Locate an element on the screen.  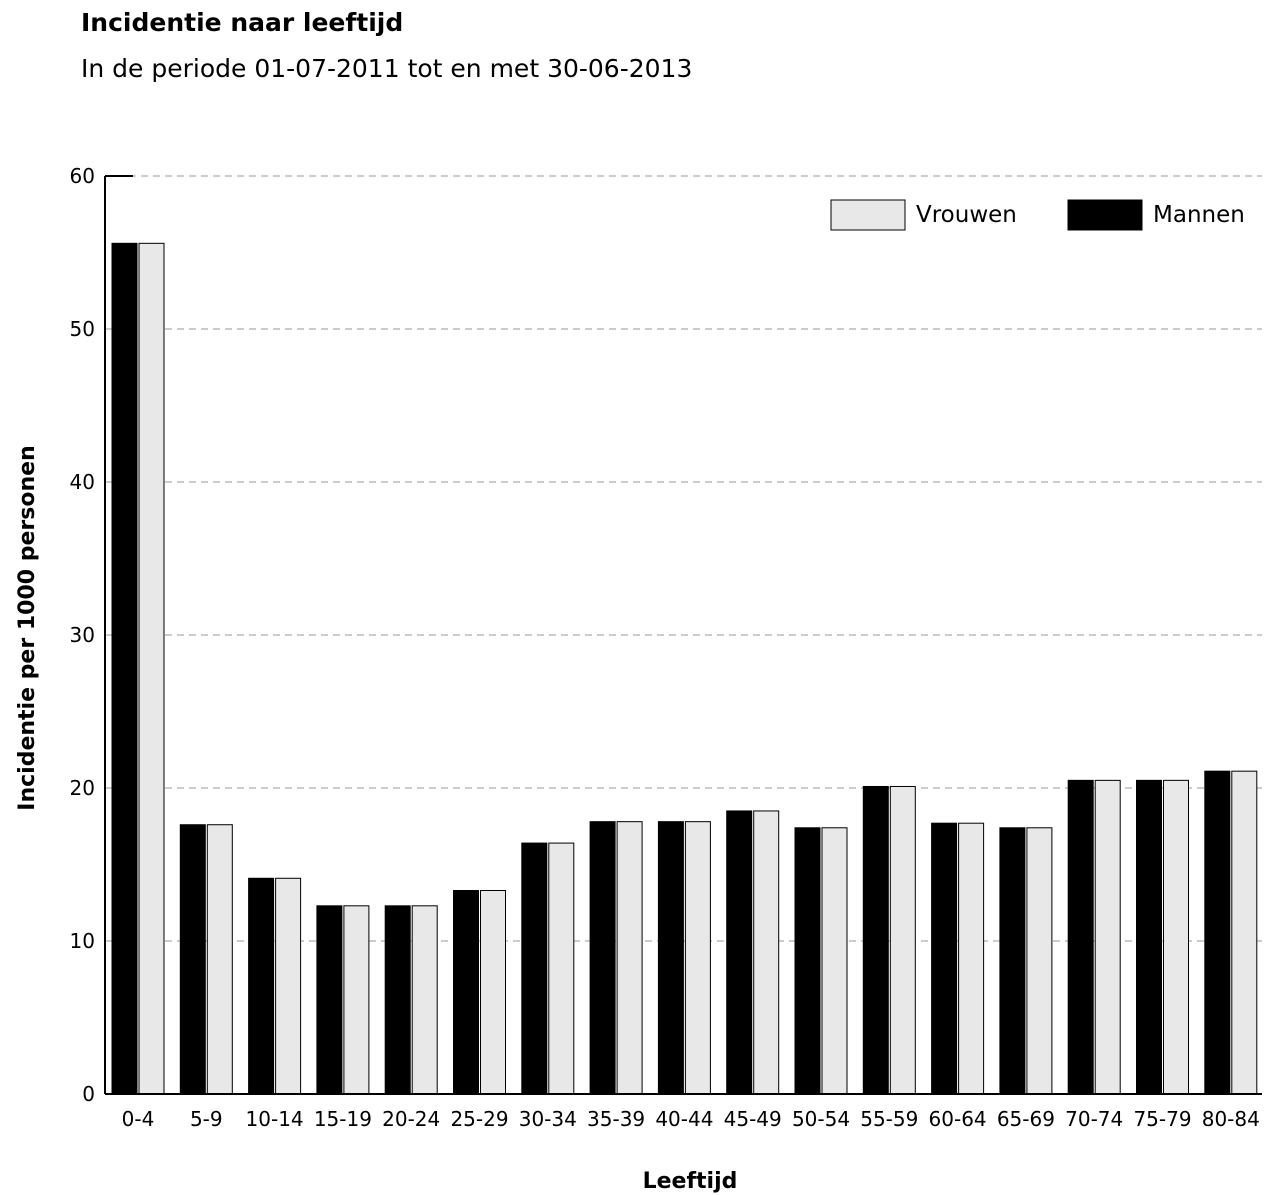
chart-title: Incidentie naar leeftijd is located at coordinates (242, 22).